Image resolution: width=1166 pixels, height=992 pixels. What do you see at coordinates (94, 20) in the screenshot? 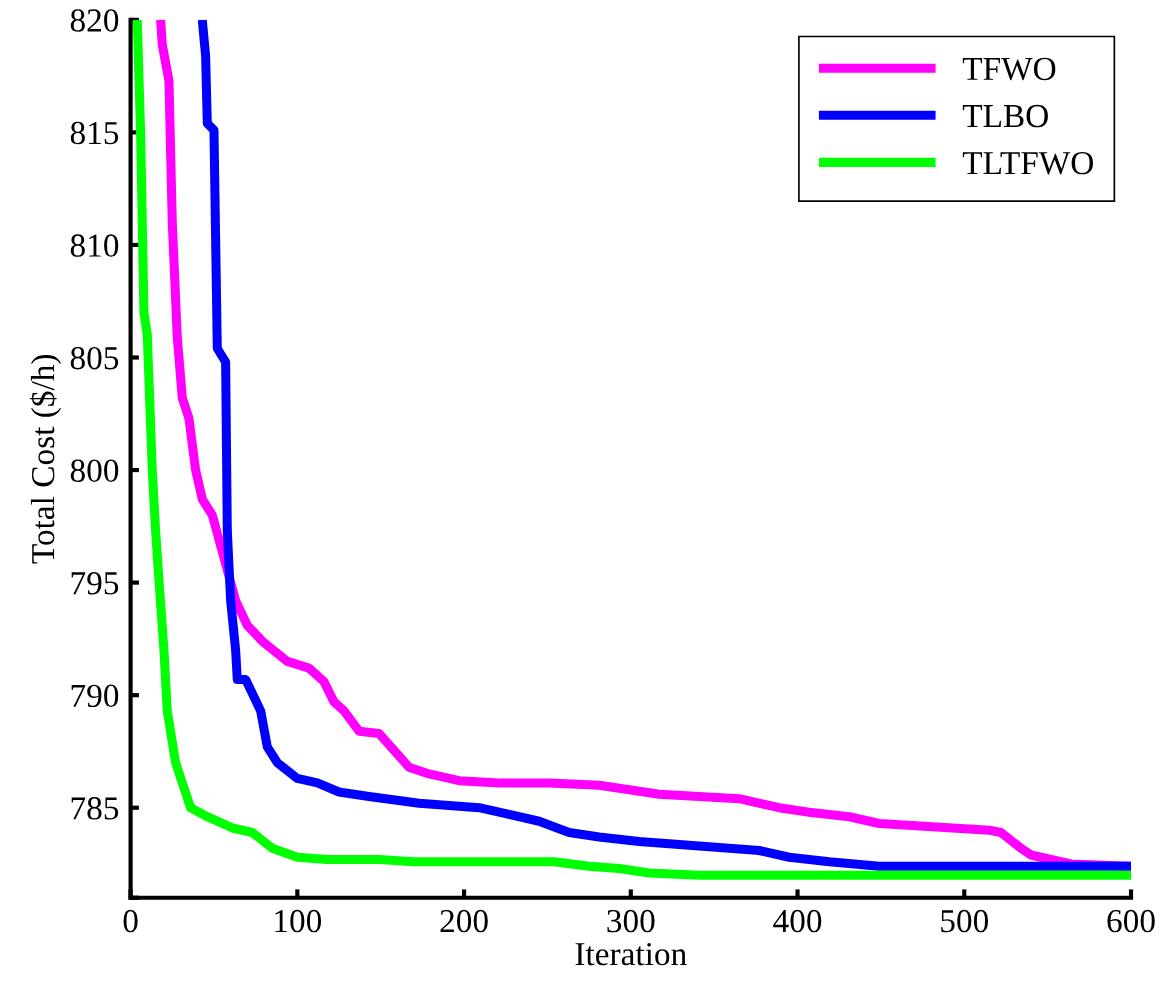
I see `y-tick-label: 820` at bounding box center [94, 20].